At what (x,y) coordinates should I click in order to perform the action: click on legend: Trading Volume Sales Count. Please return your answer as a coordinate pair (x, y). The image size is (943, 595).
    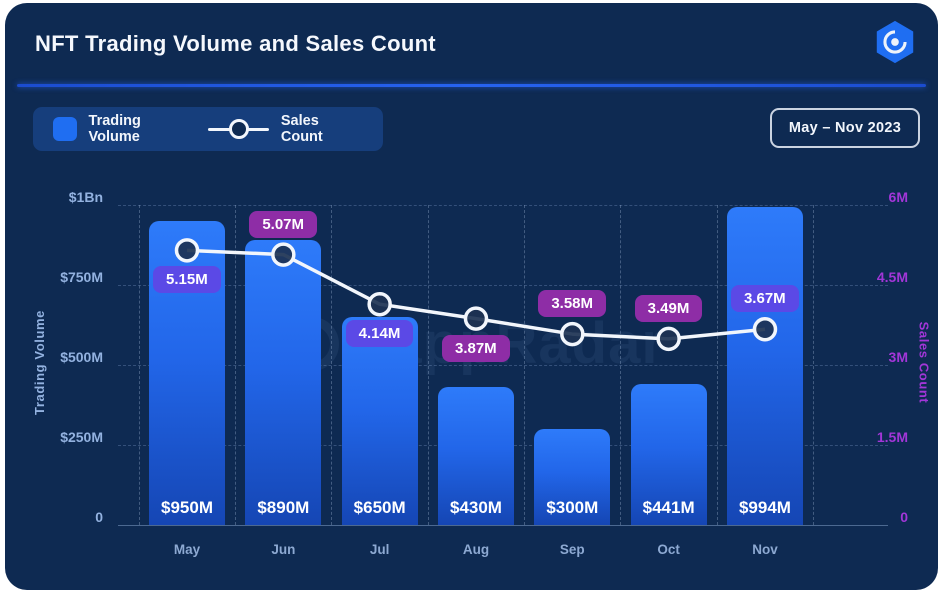
    Looking at the image, I should click on (208, 129).